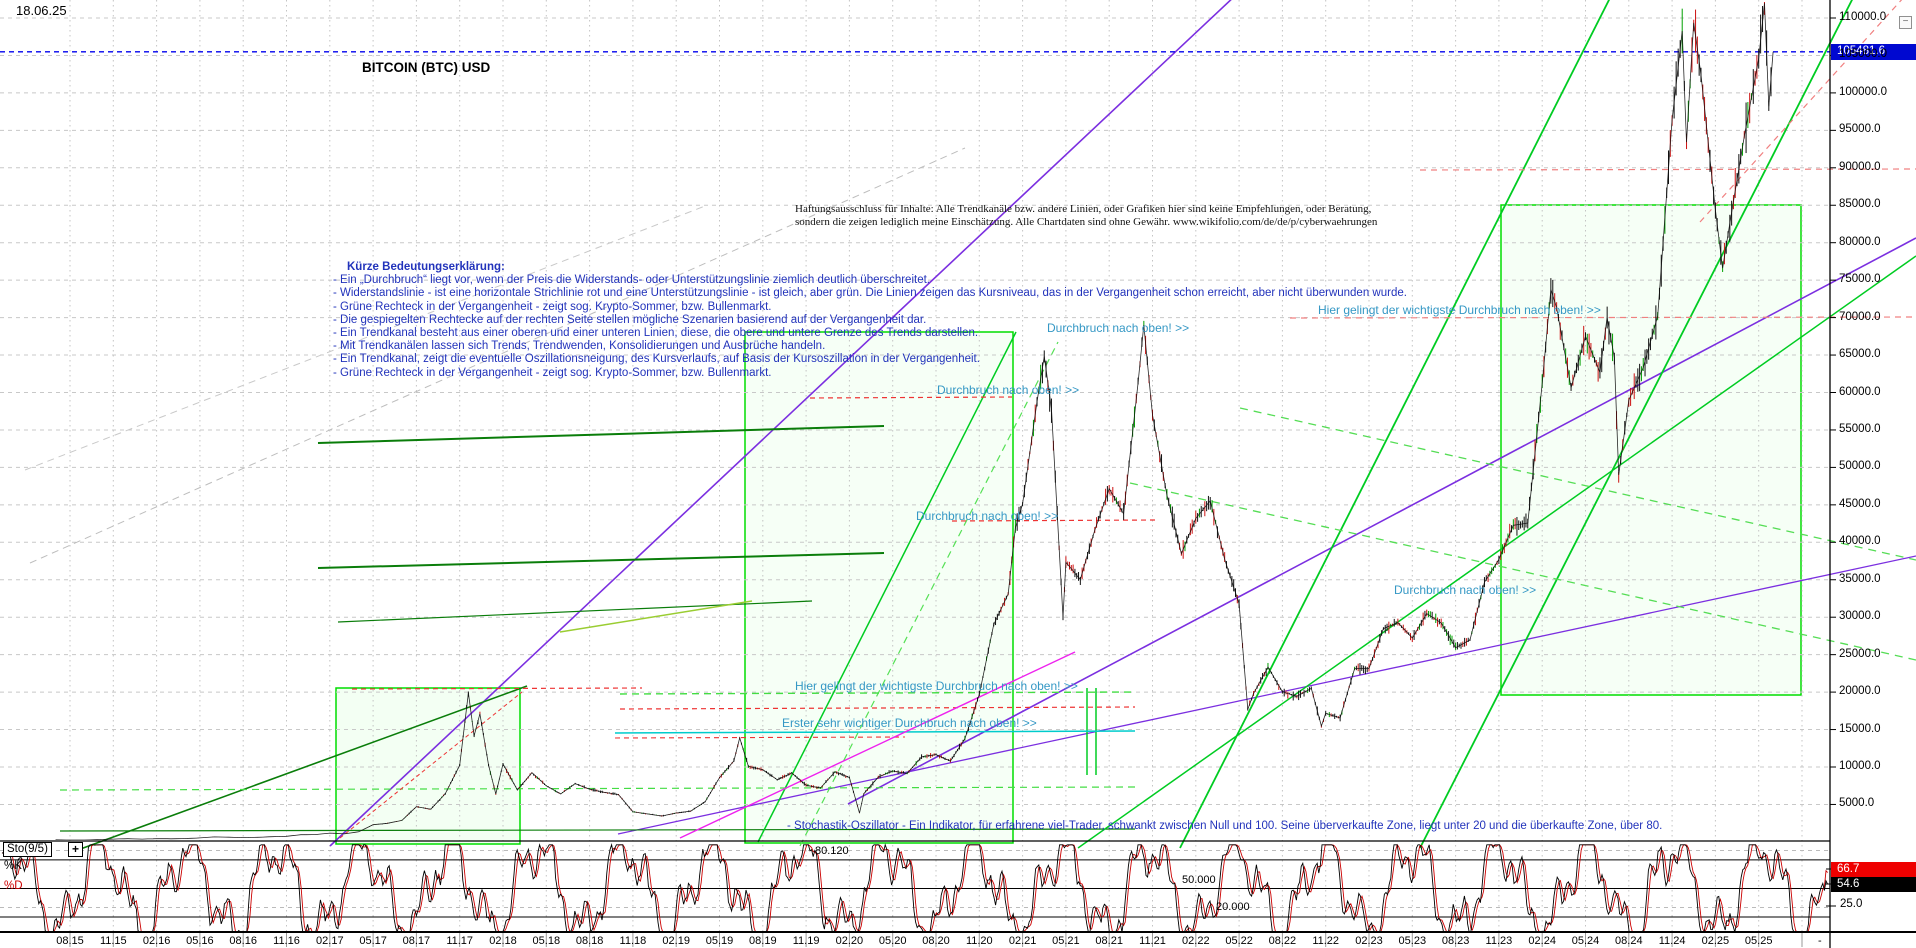 The width and height of the screenshot is (1916, 948). What do you see at coordinates (1109, 941) in the screenshot?
I see `time-axis-label: 08.21` at bounding box center [1109, 941].